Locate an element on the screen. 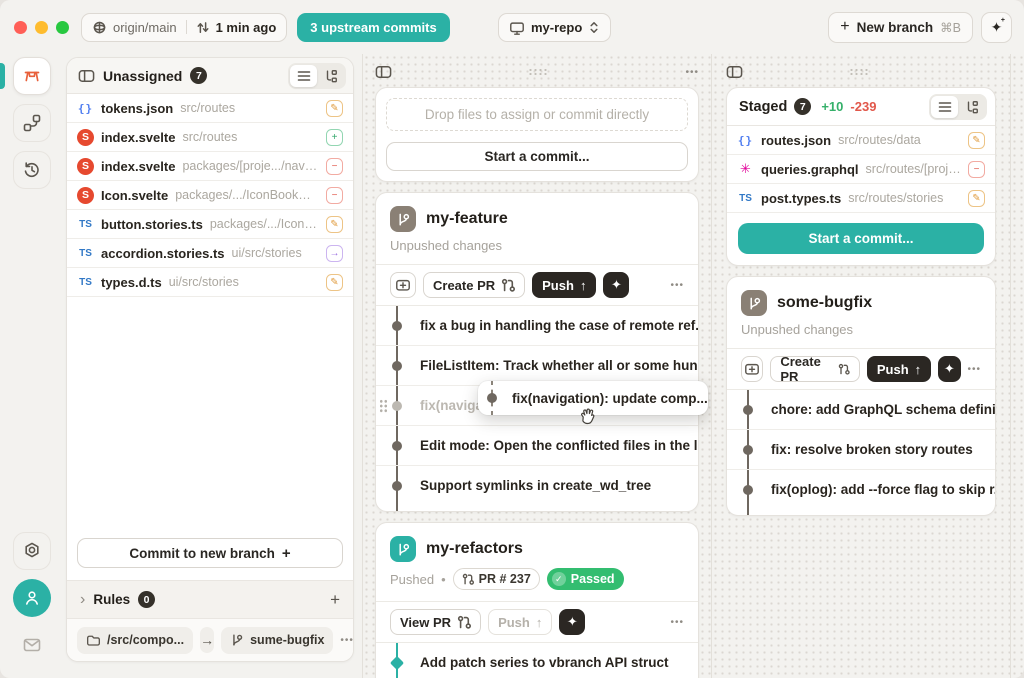  nav-history-button is located at coordinates (32, 170).